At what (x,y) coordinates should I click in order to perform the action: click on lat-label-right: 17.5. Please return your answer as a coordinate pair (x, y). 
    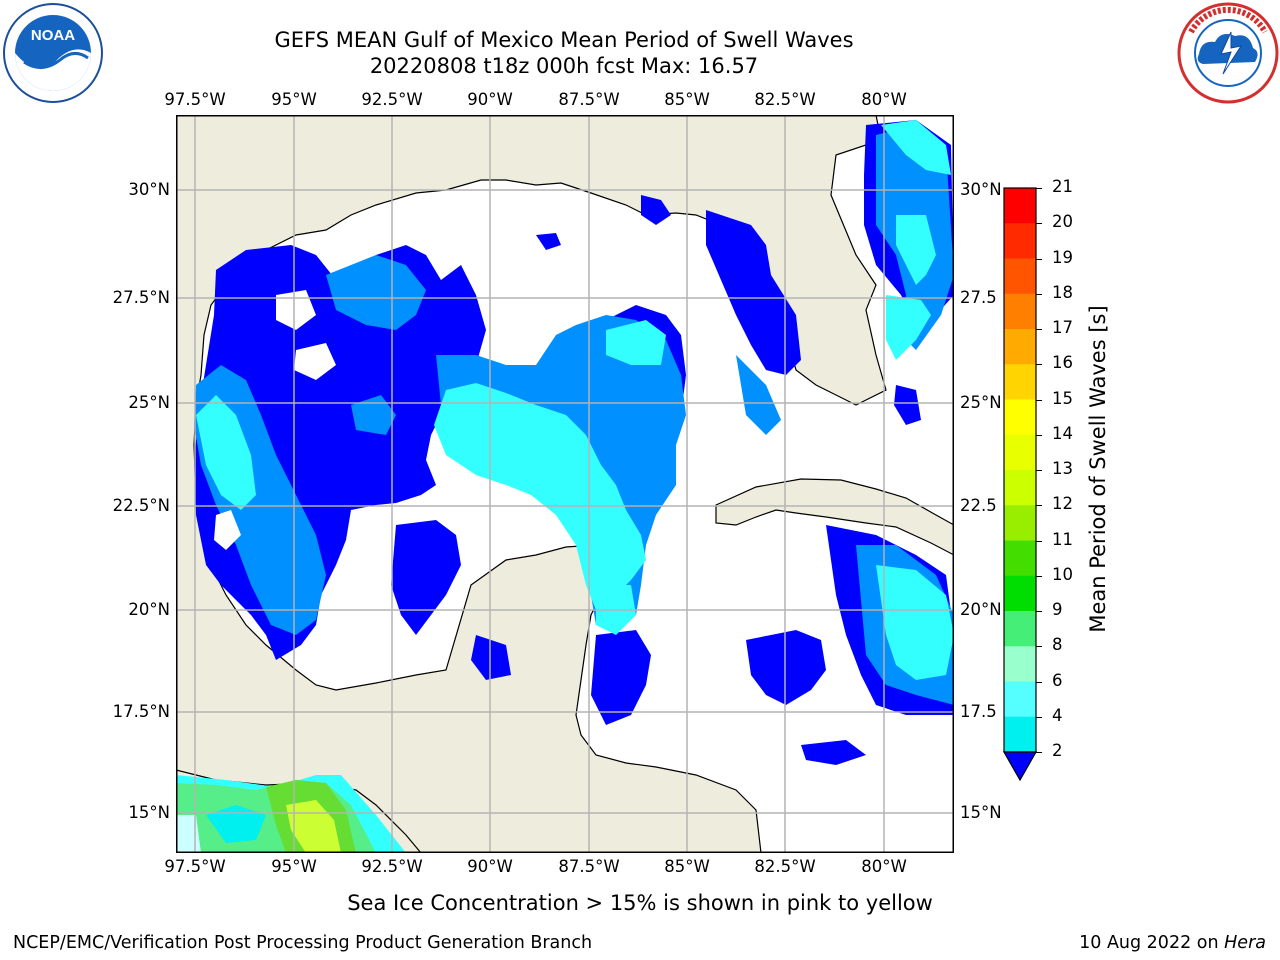
    Looking at the image, I should click on (978, 711).